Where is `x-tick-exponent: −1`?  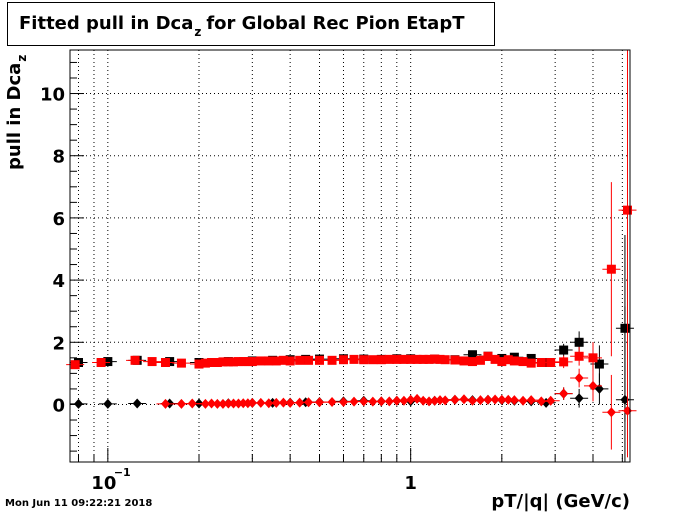
x-tick-exponent: −1 is located at coordinates (122, 472).